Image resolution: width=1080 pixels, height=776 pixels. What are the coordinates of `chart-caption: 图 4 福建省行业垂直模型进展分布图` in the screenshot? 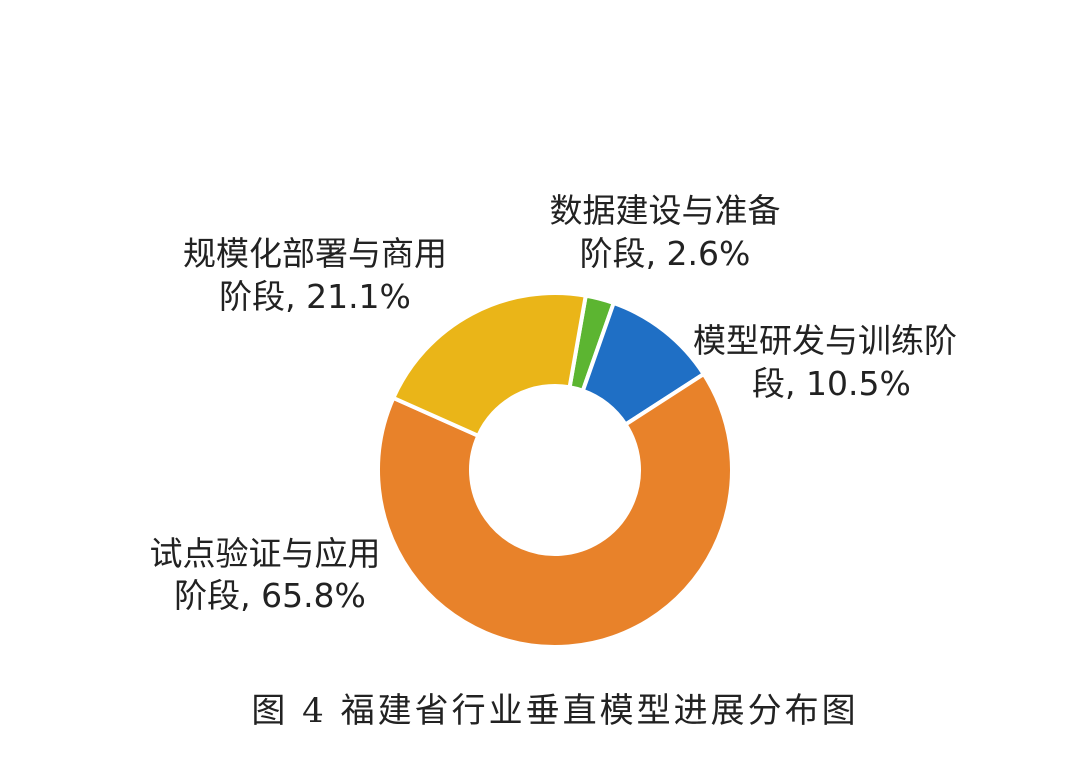 It's located at (554, 711).